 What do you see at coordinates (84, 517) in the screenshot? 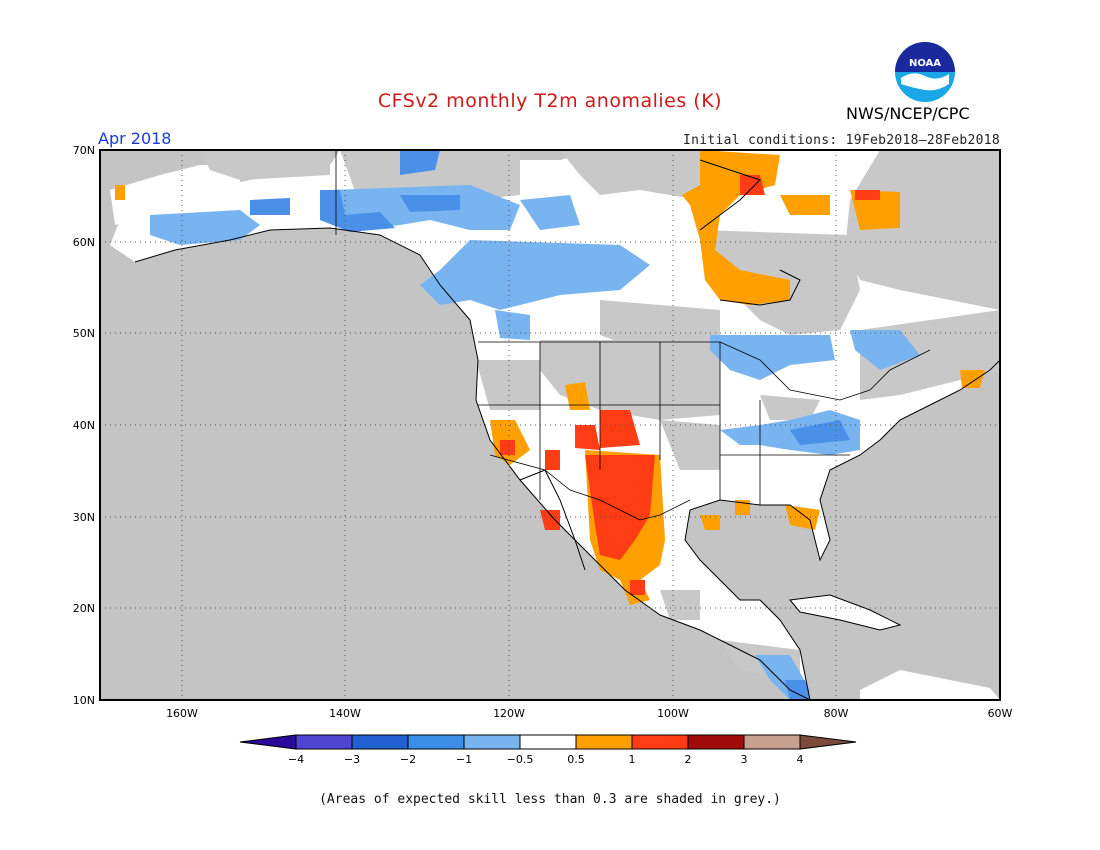
I see `lat-label-30n: 30N` at bounding box center [84, 517].